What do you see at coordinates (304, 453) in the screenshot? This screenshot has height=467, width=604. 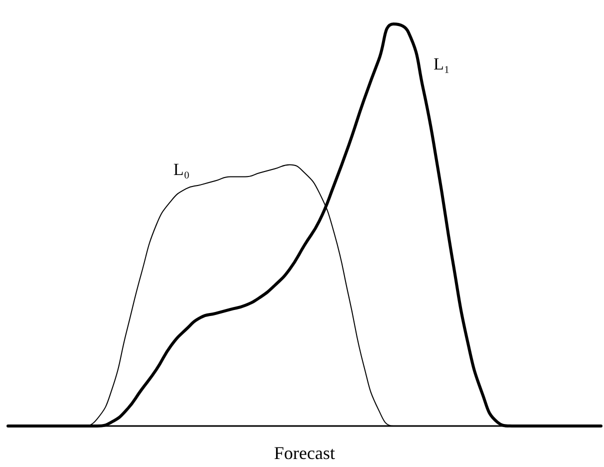 I see `x-axis-title: Forecast` at bounding box center [304, 453].